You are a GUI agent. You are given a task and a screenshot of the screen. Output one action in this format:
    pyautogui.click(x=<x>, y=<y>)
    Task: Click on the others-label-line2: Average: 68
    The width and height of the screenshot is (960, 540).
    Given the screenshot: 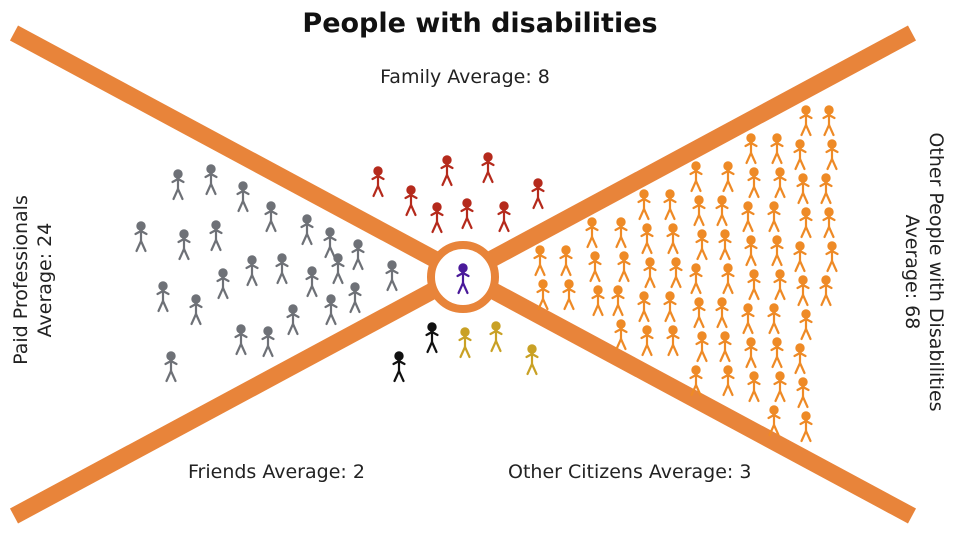 What is the action you would take?
    pyautogui.click(x=912, y=272)
    